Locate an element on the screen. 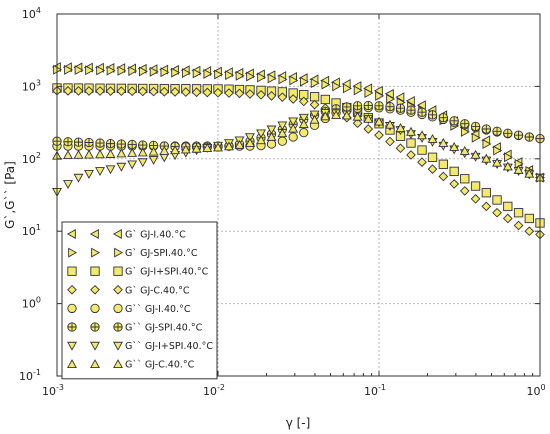 This screenshot has height=434, width=550. legend-label: G` GJ-C.40.°C is located at coordinates (157, 290).